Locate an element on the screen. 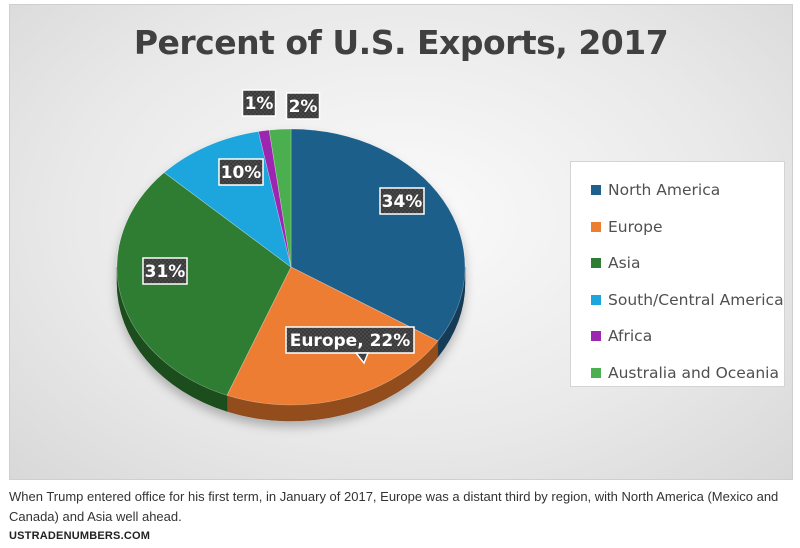 The height and width of the screenshot is (548, 800). data-label-text: 1% is located at coordinates (259, 104).